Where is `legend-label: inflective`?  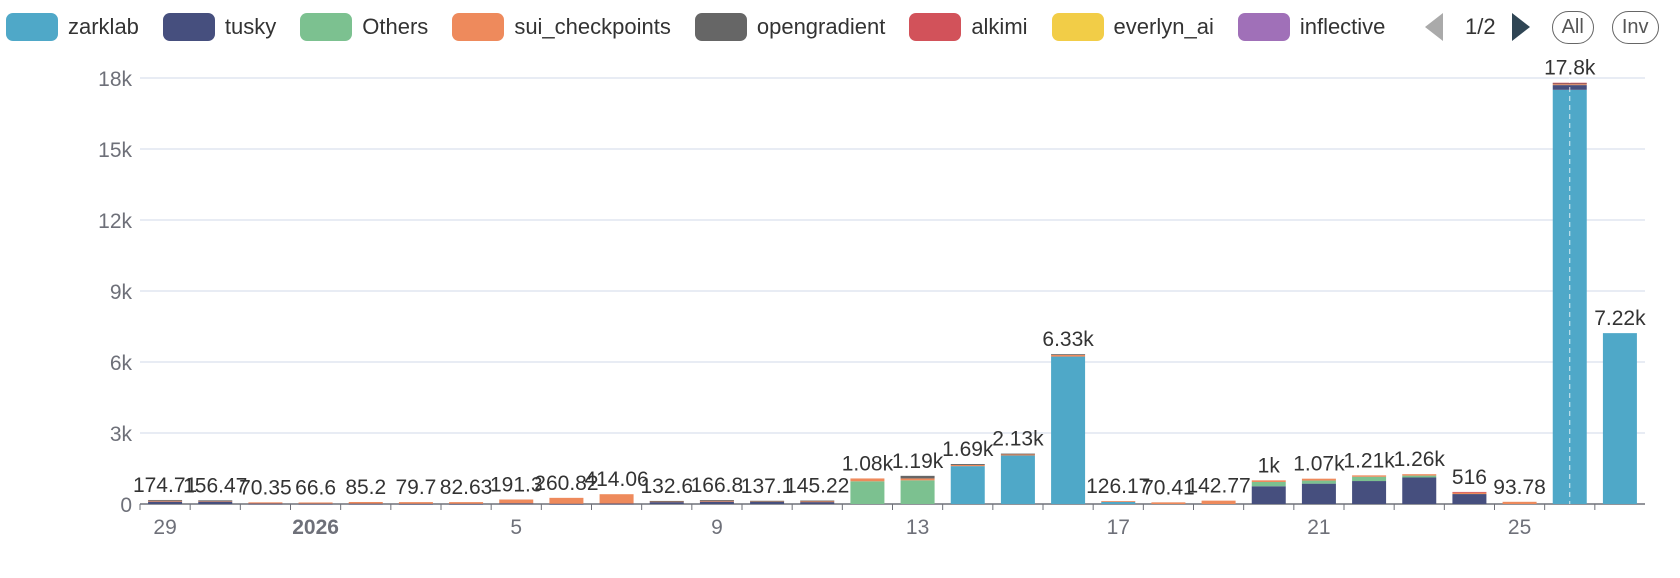
legend-label: inflective is located at coordinates (1342, 26).